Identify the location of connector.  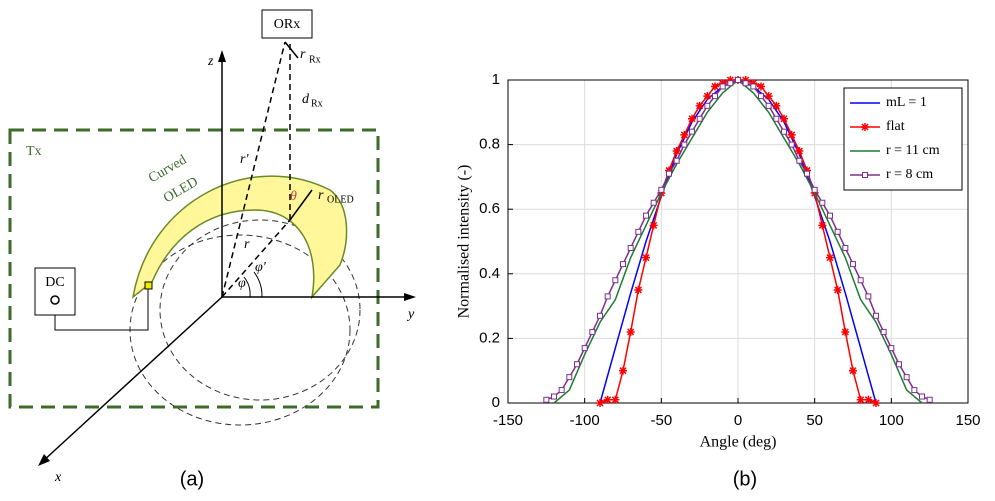
(148, 285).